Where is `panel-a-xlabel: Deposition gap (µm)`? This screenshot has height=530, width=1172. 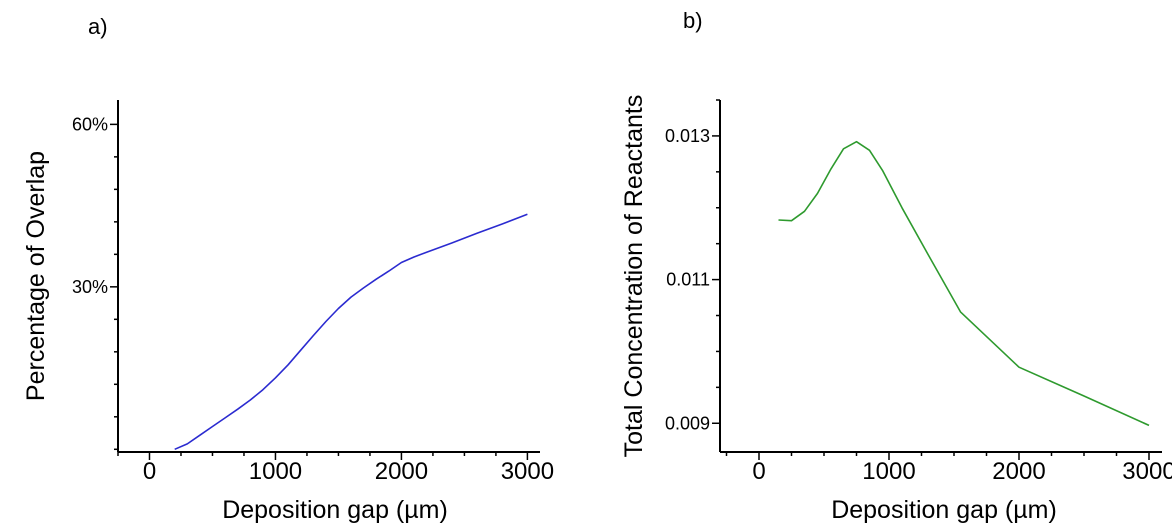 panel-a-xlabel: Deposition gap (µm) is located at coordinates (335, 510).